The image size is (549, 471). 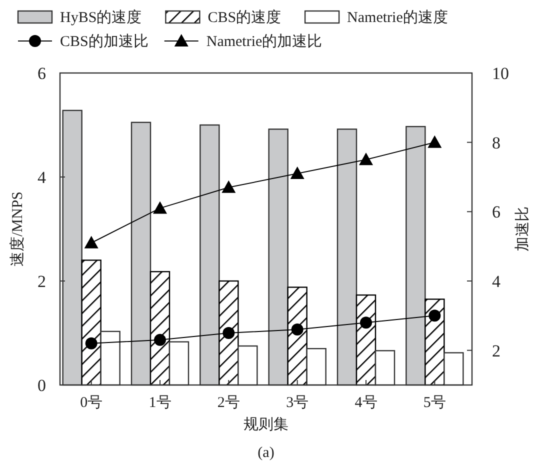 What do you see at coordinates (245, 17) in the screenshot?
I see `legend-label: CBS的速度` at bounding box center [245, 17].